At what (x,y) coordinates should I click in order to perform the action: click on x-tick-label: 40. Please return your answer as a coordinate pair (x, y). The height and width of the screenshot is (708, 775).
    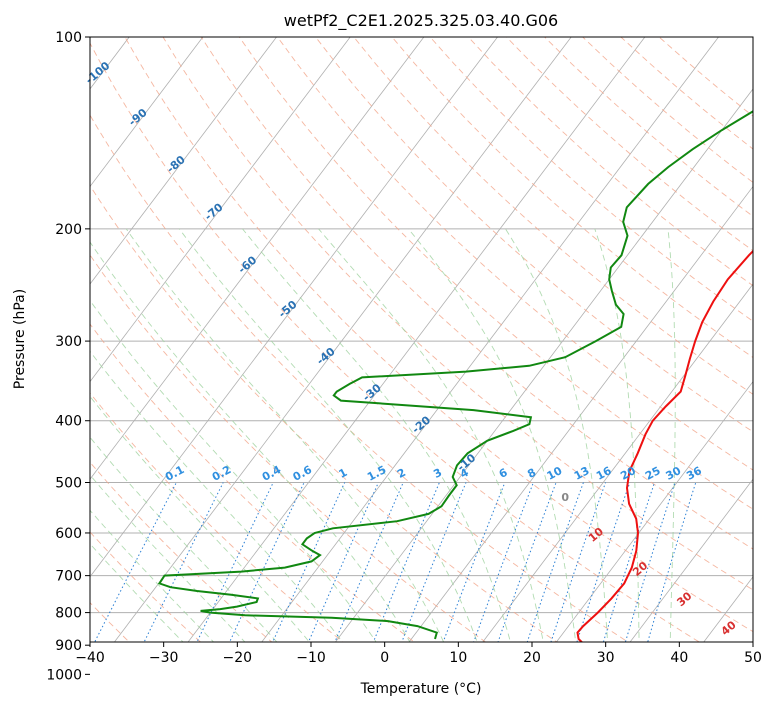
    Looking at the image, I should click on (679, 658).